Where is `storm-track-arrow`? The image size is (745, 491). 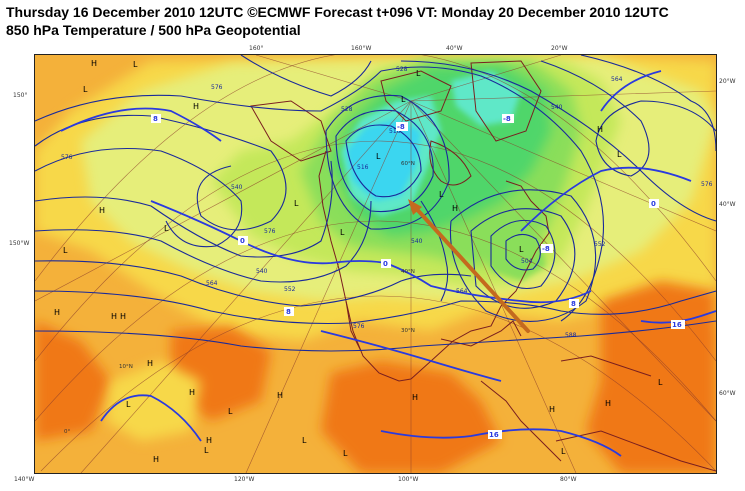 storm-track-arrow is located at coordinates (469, 266).